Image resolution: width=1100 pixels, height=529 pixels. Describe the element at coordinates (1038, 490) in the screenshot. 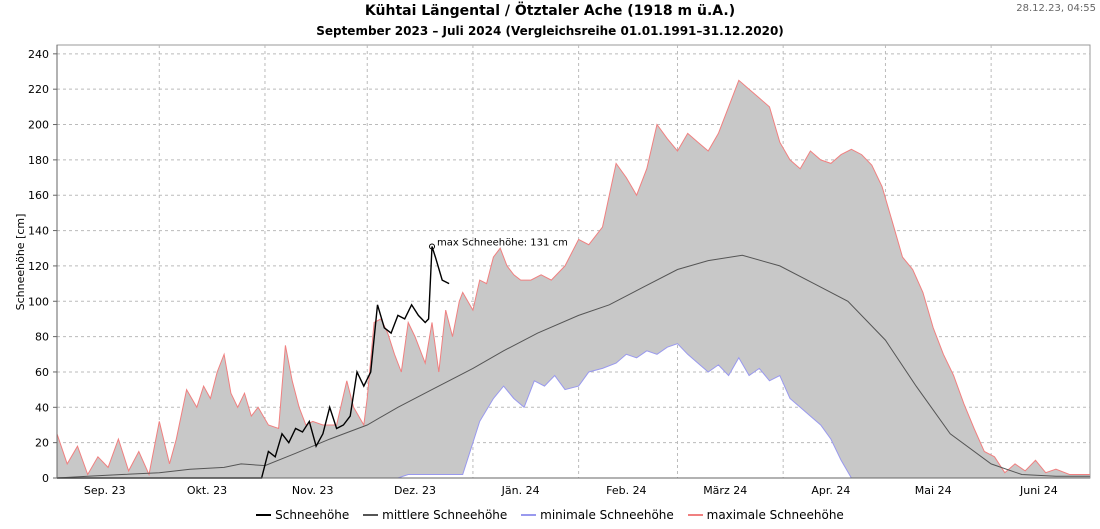

I see `x-tick-label: Juni 24` at that location.